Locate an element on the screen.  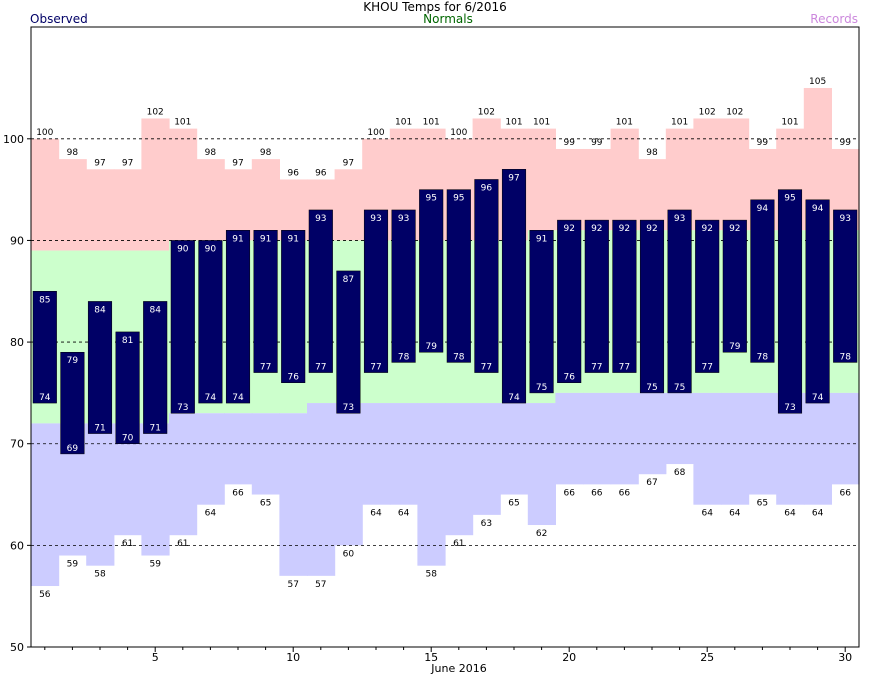
record-low-label: 67 is located at coordinates (651, 483).